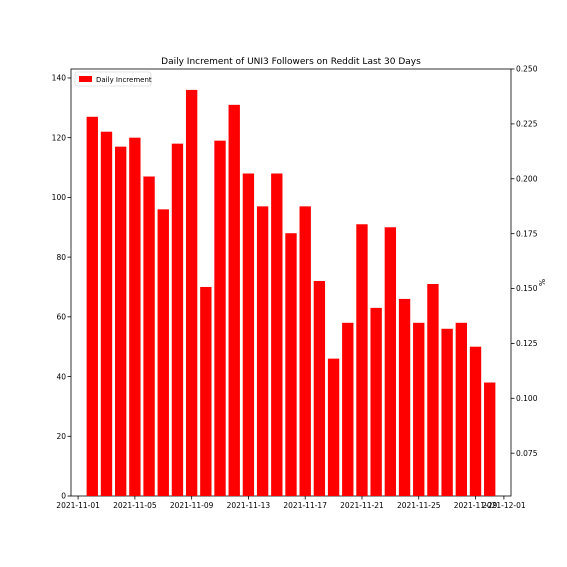 This screenshot has width=567, height=567. What do you see at coordinates (305, 505) in the screenshot?
I see `x-tick-label: 2021-11-17` at bounding box center [305, 505].